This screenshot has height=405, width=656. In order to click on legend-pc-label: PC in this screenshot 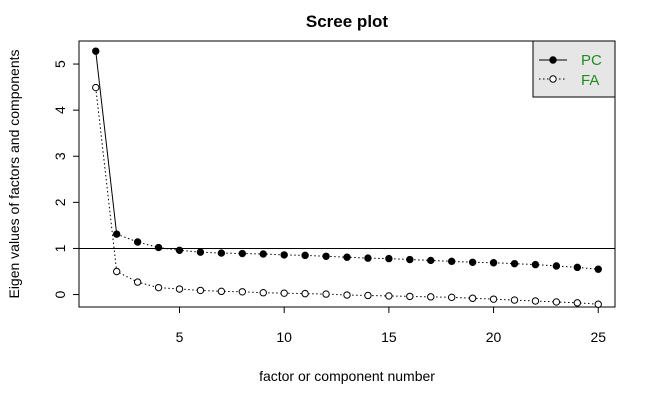, I will do `click(591, 60)`.